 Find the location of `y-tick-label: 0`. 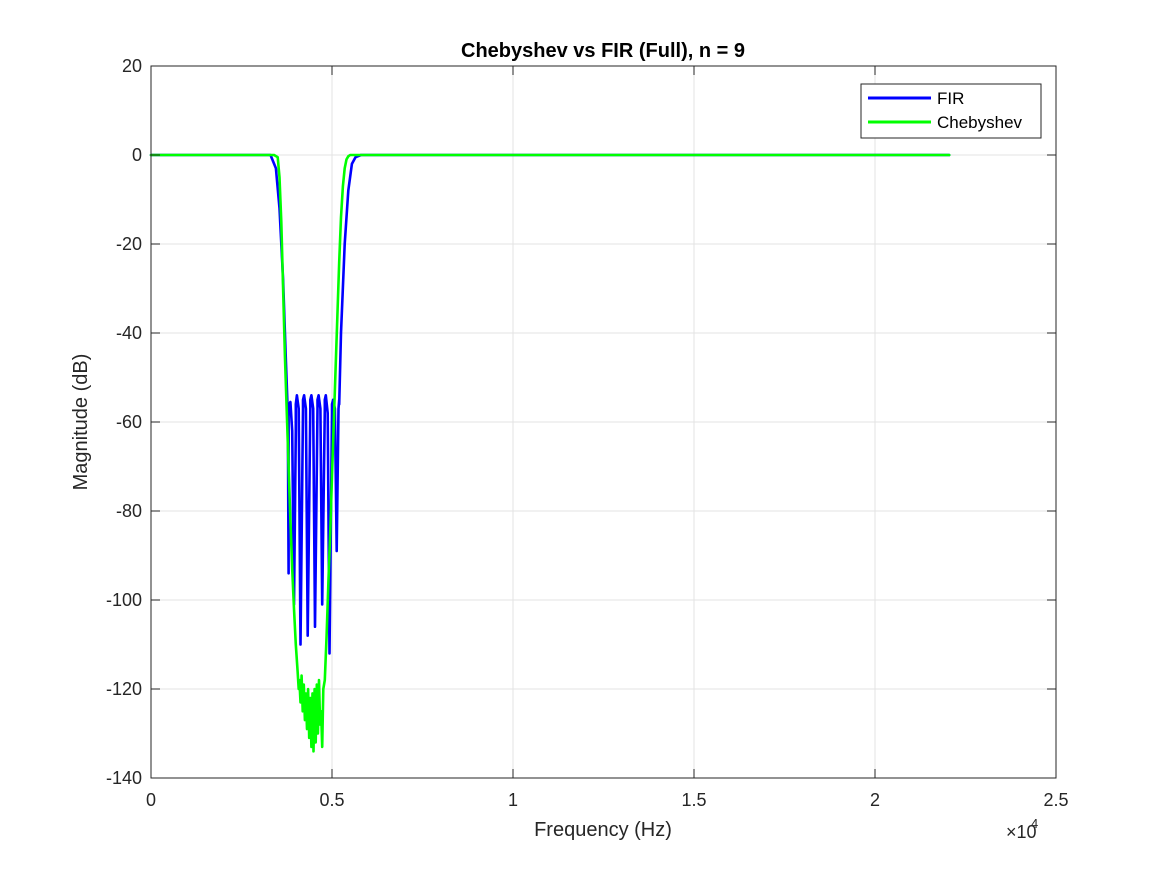

y-tick-label: 0 is located at coordinates (137, 155).